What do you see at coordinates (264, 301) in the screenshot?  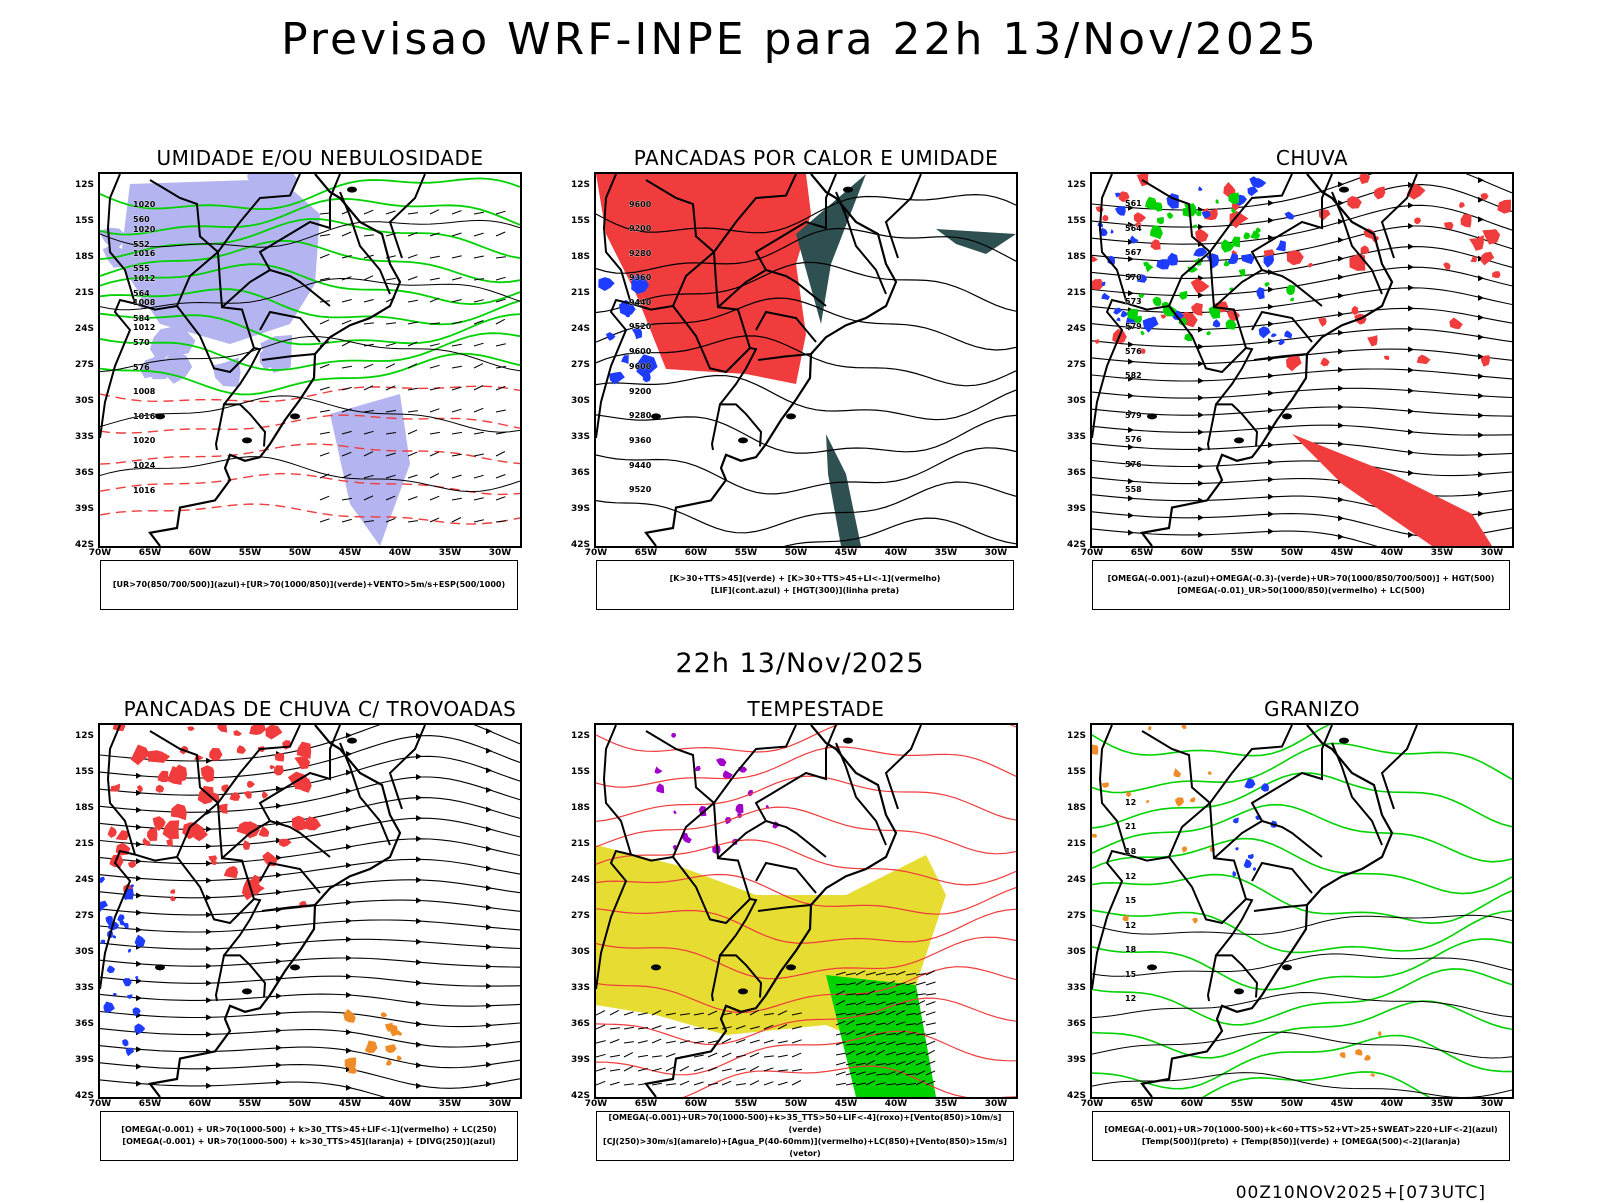 I see `humidity-area` at bounding box center [264, 301].